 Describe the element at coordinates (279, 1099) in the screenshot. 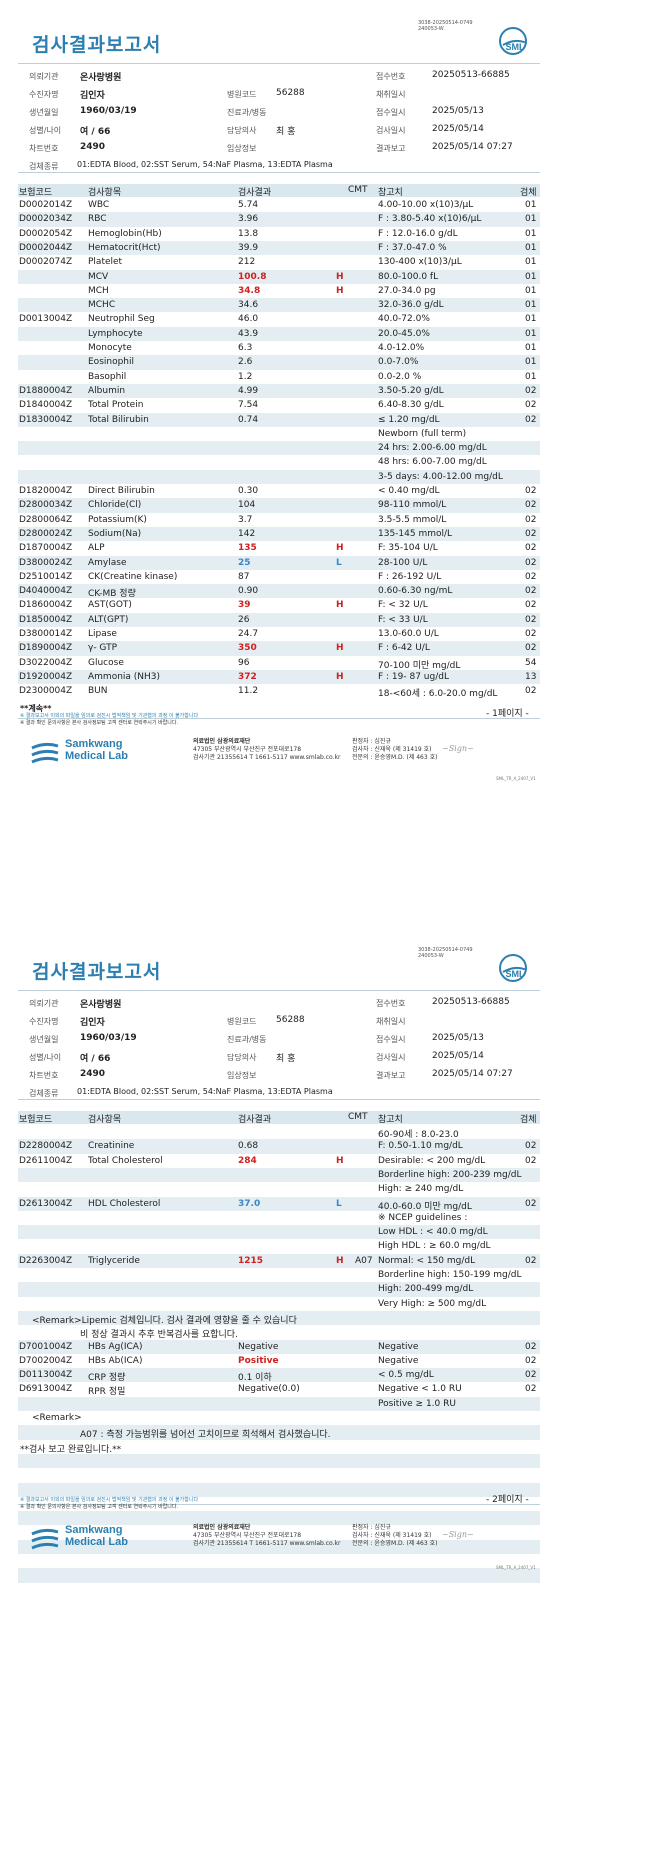

I see `info-divider` at that location.